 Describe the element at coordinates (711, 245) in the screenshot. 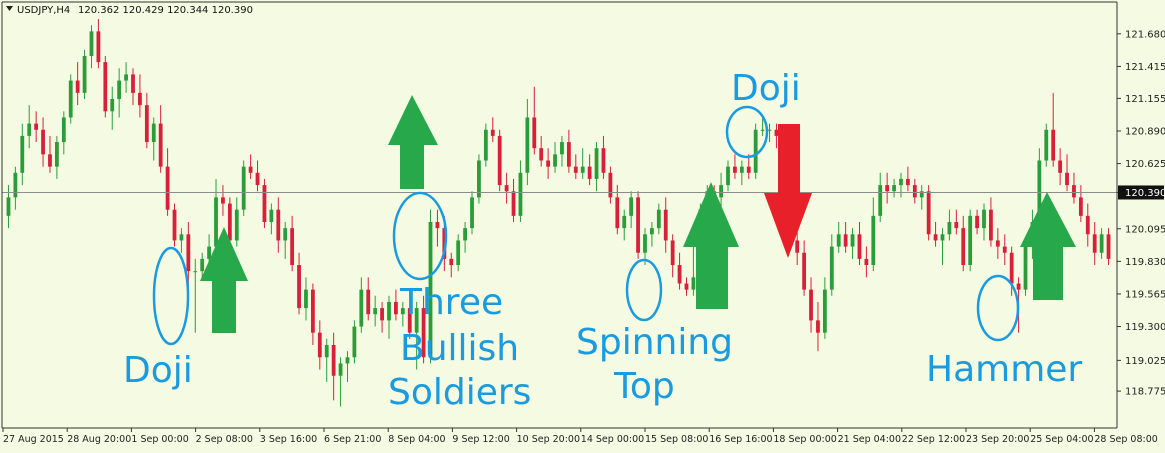

I see `up-arrow-3-icon` at that location.